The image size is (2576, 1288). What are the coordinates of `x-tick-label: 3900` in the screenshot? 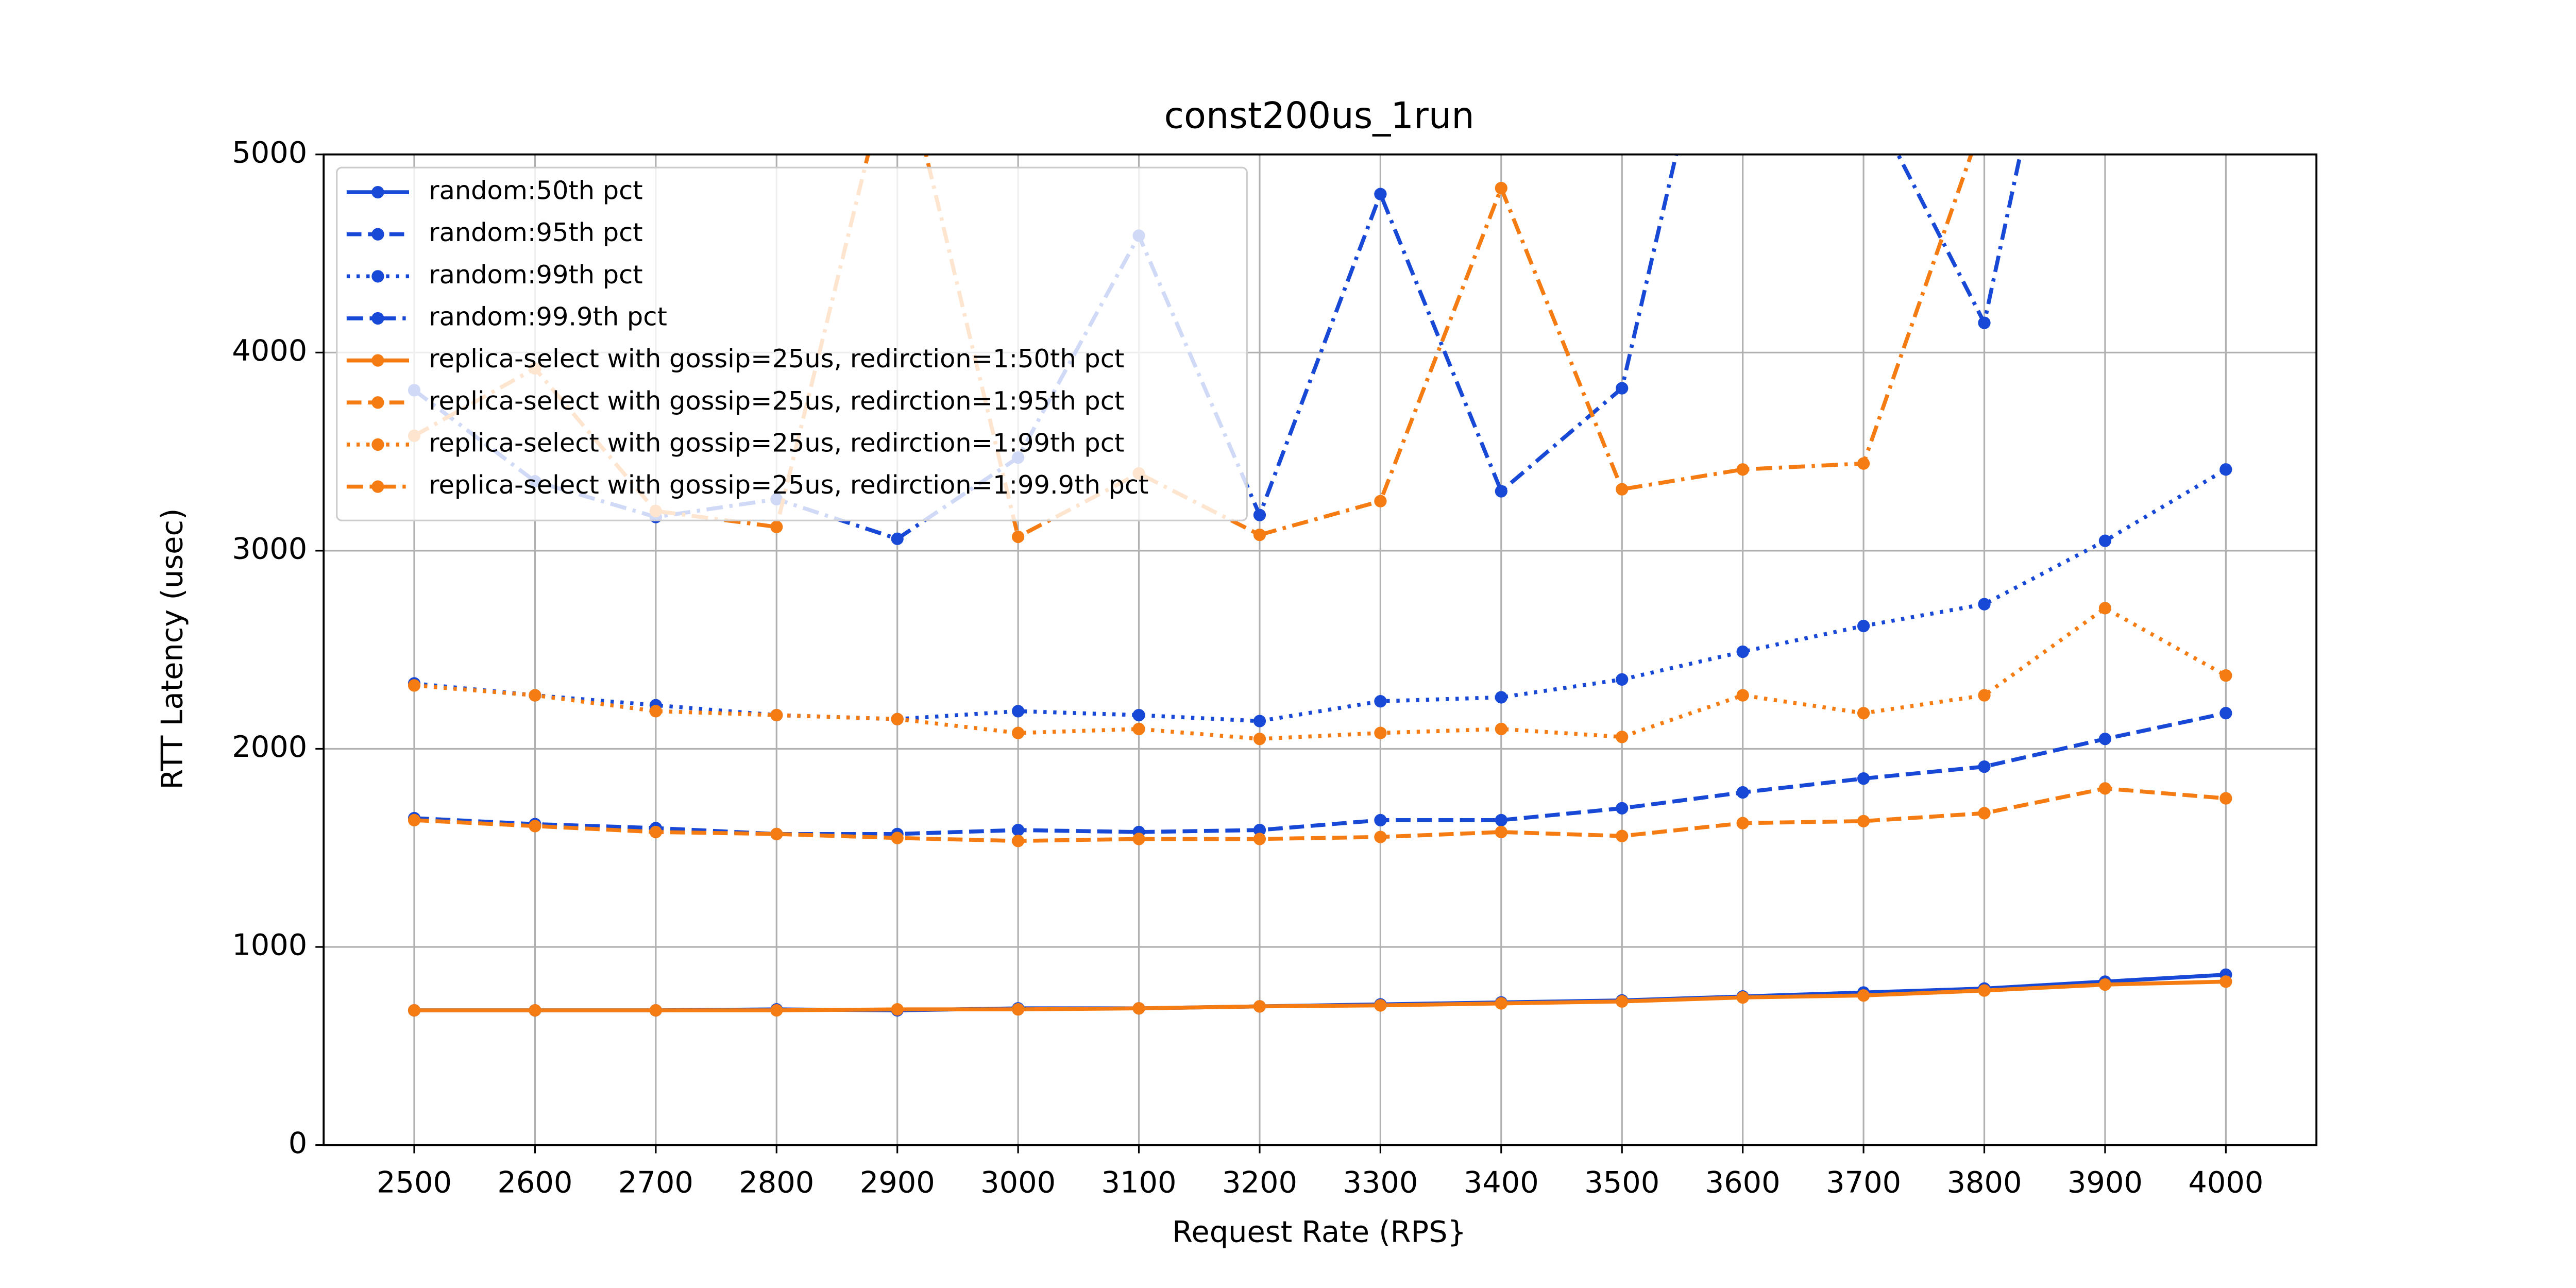 It's located at (2105, 1182).